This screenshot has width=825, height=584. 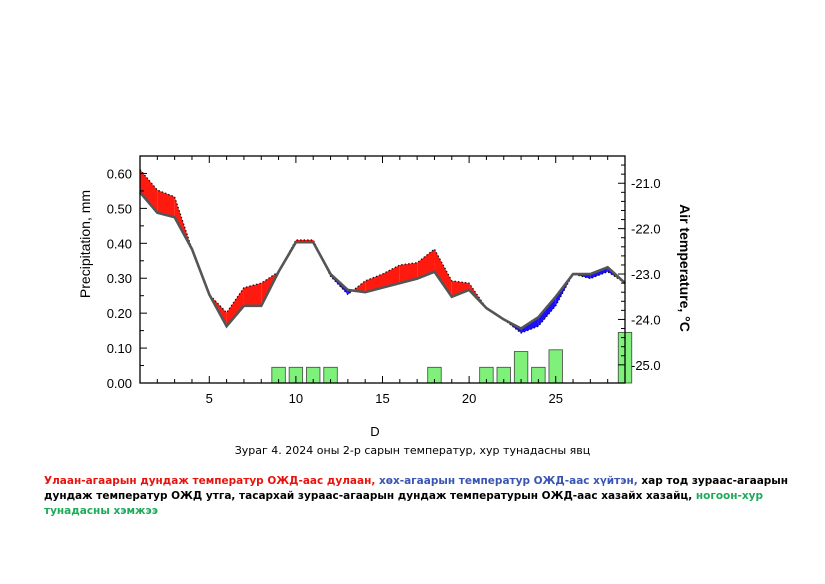 I want to click on y-left-tick-label: 0.40, so click(x=119, y=243).